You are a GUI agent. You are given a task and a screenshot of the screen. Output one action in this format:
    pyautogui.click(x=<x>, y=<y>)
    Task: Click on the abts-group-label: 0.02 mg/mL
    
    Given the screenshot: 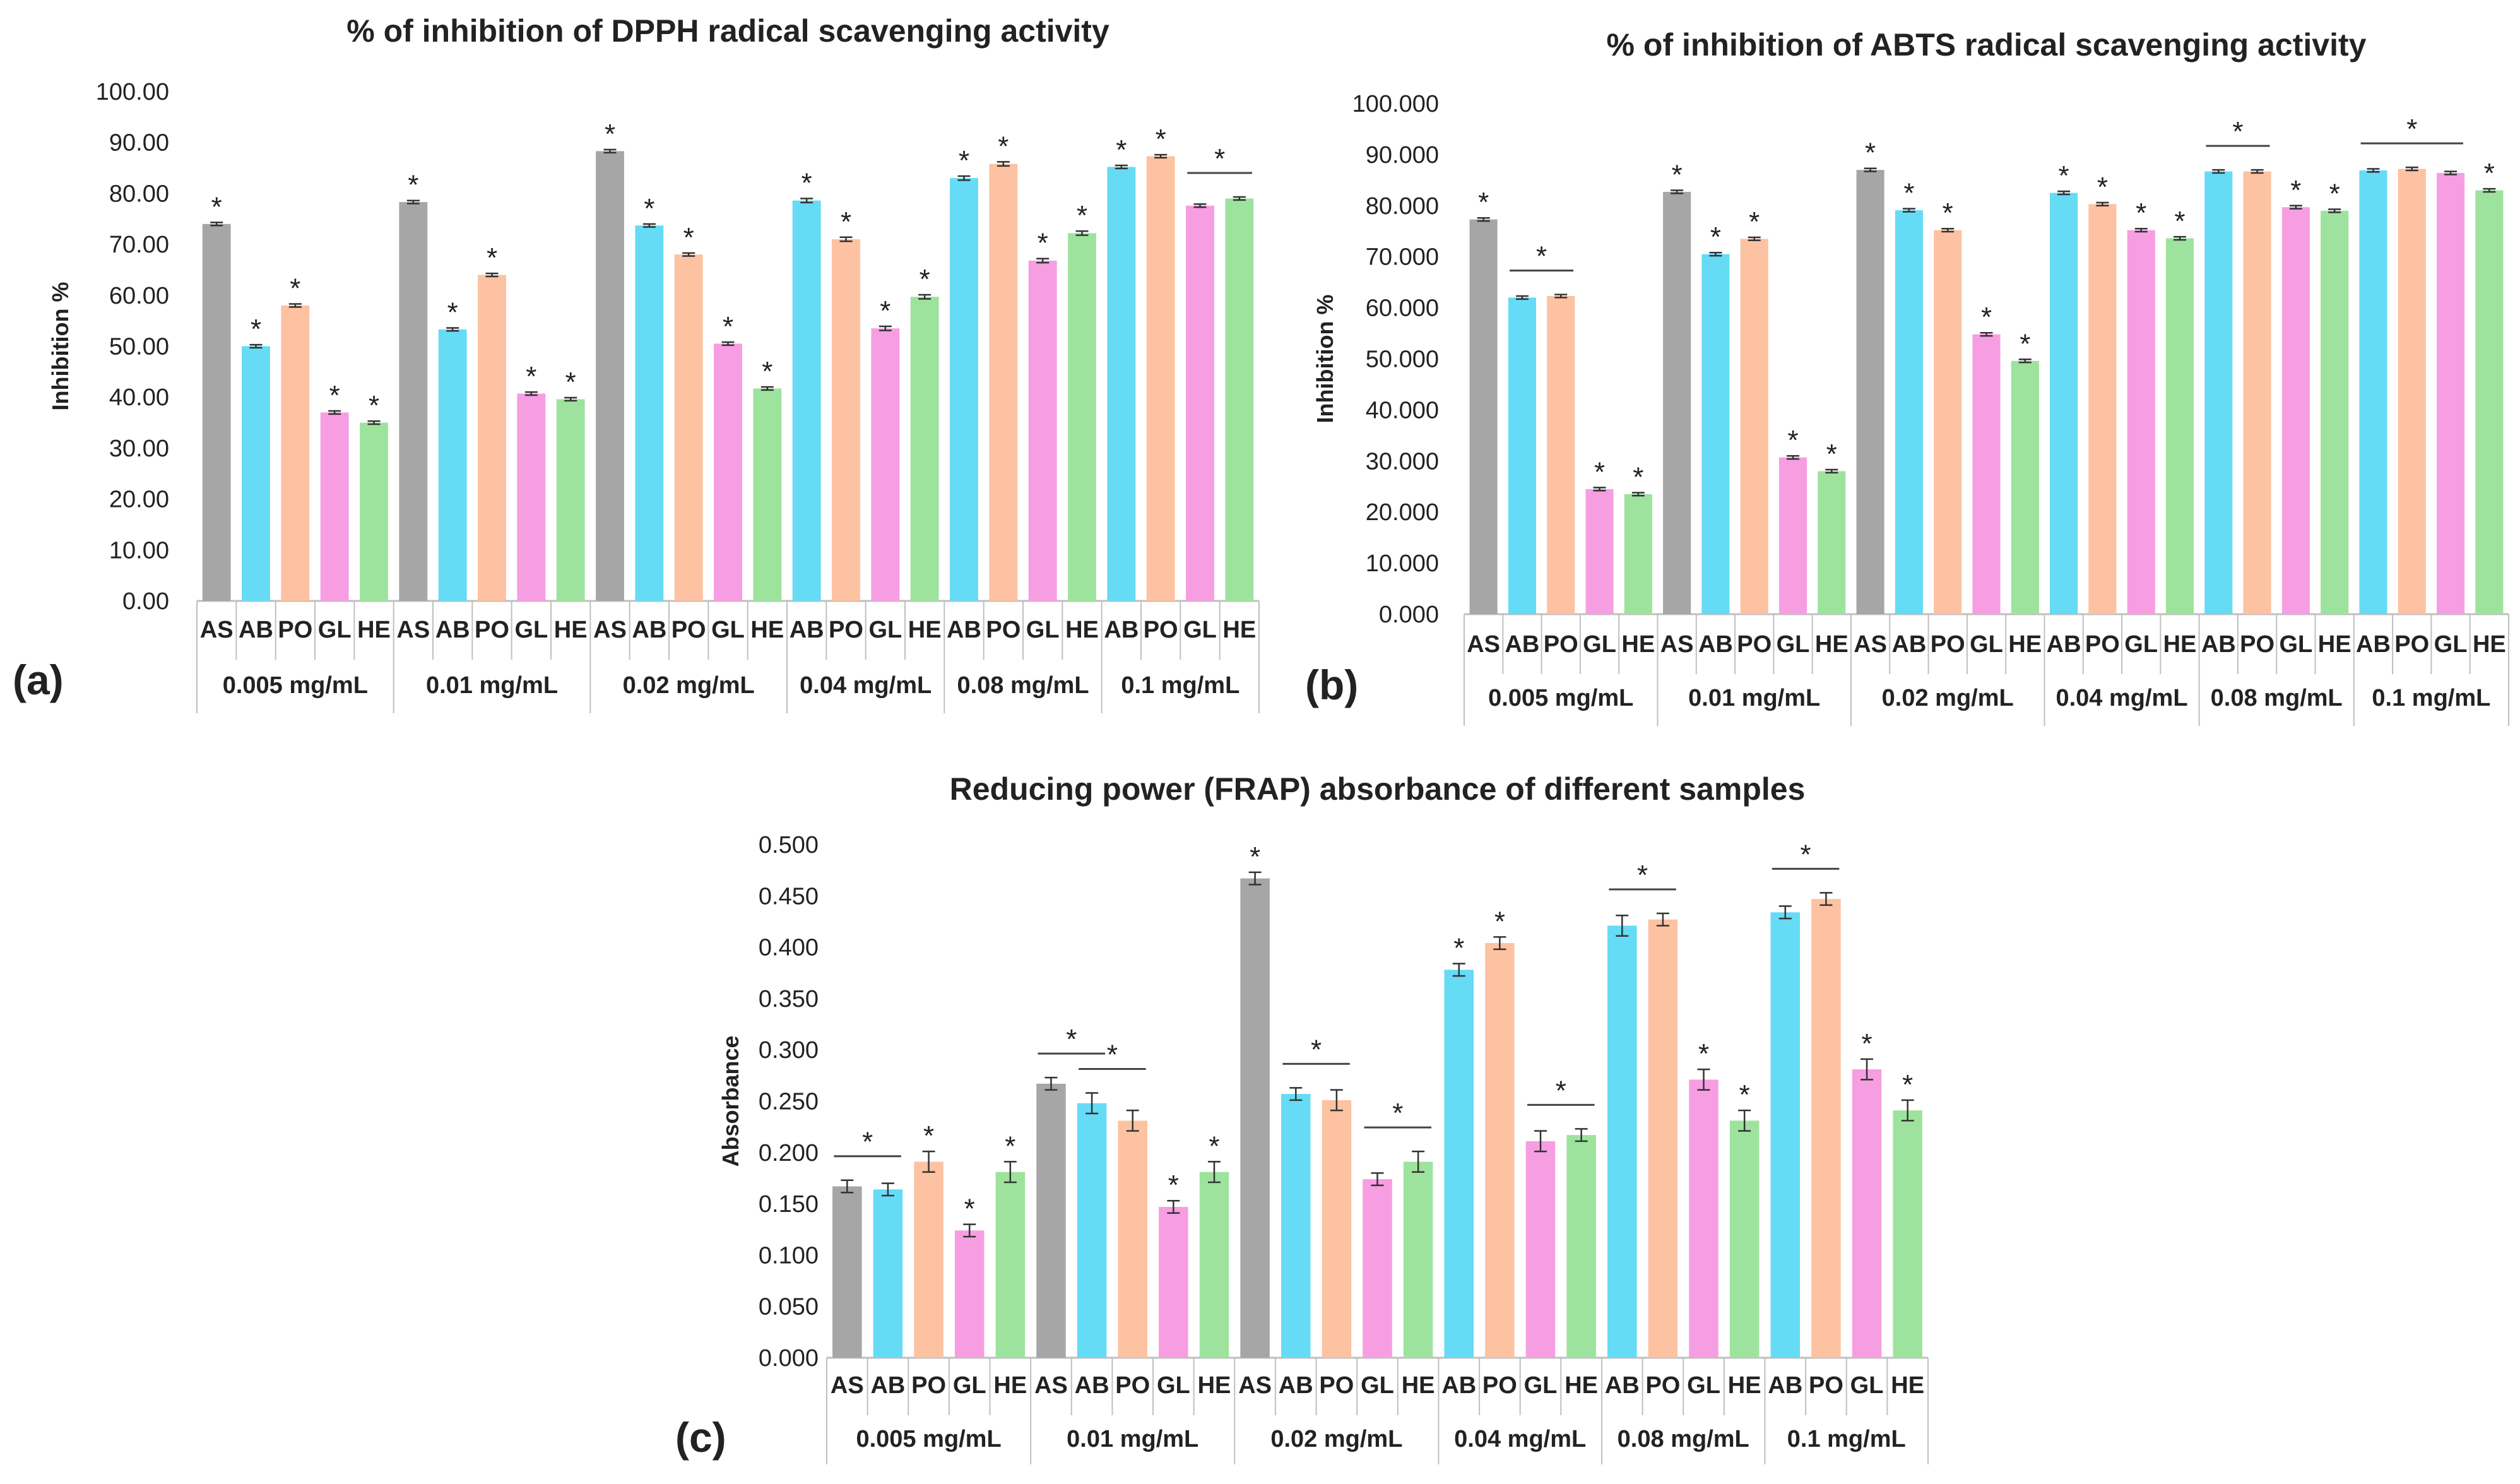 What is the action you would take?
    pyautogui.click(x=1948, y=698)
    